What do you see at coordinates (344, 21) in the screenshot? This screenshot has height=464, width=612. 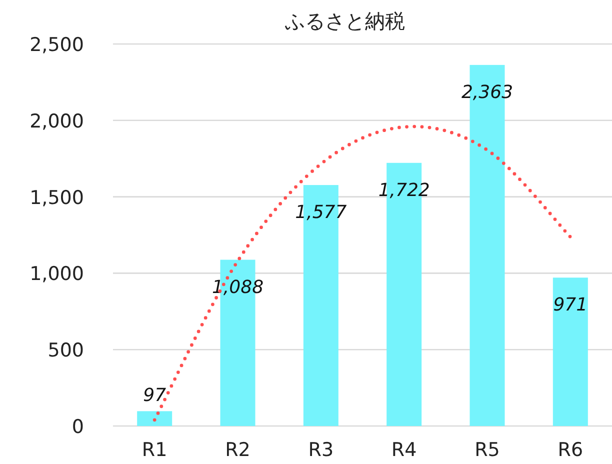 I see `chart-title: ふるさと納税` at bounding box center [344, 21].